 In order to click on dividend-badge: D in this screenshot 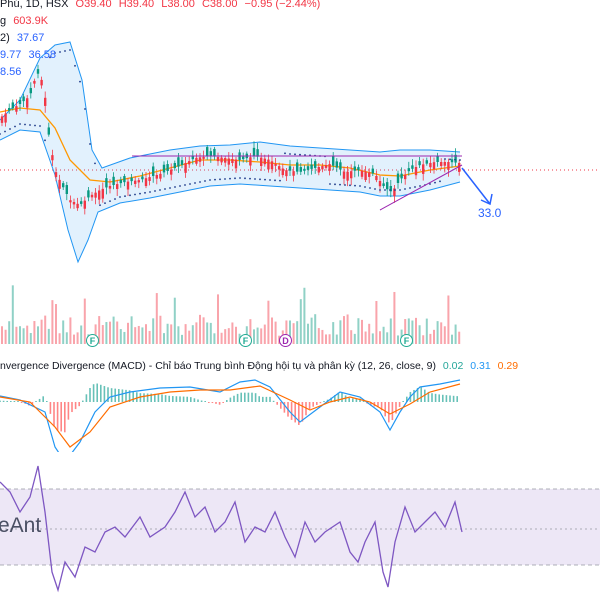, I will do `click(285, 340)`.